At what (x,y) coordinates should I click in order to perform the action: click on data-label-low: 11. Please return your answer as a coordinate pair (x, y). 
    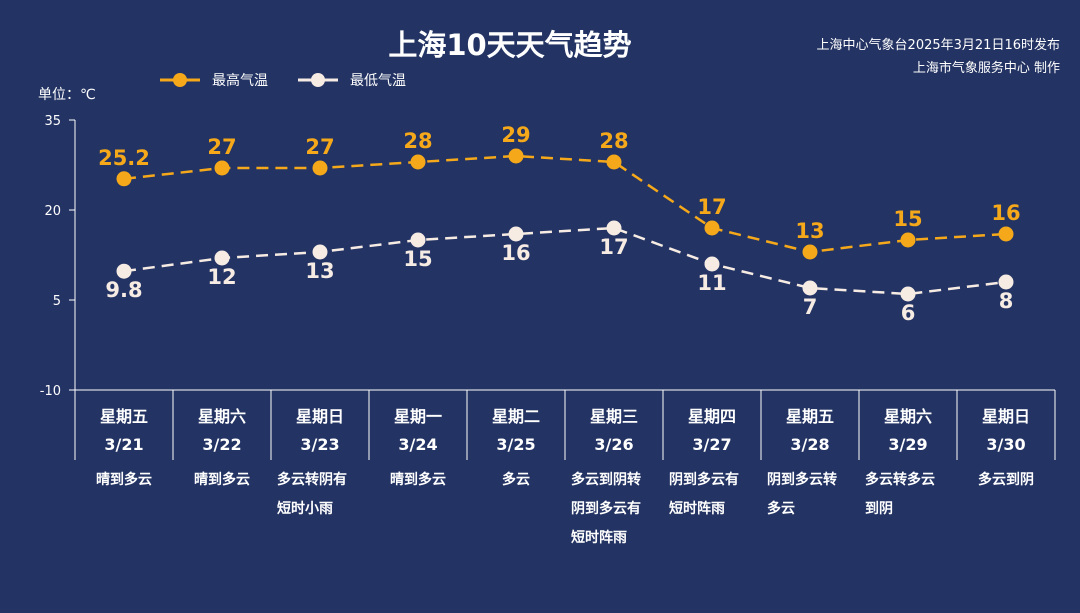
    Looking at the image, I should click on (711, 283).